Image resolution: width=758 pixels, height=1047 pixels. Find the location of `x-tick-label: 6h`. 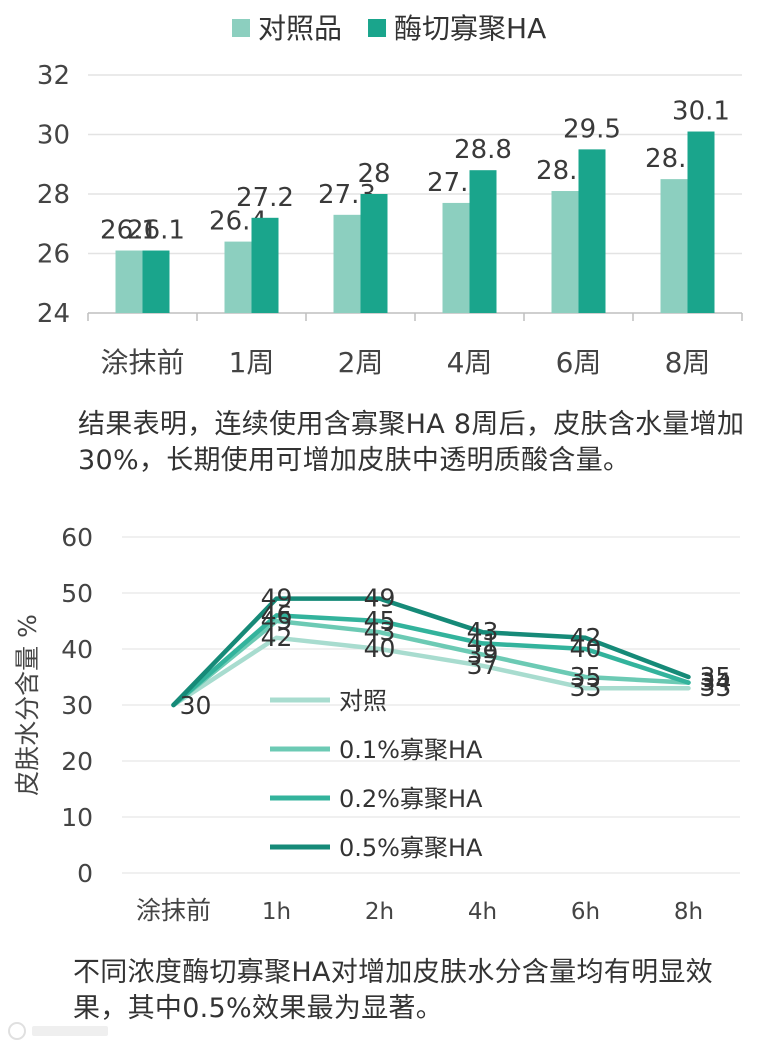

x-tick-label: 6h is located at coordinates (585, 912).